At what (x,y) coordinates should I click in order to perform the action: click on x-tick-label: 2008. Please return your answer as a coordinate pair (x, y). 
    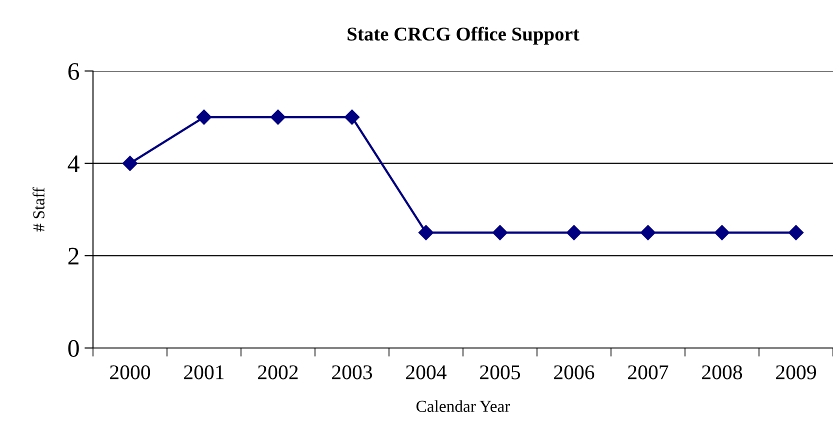
    Looking at the image, I should click on (722, 372).